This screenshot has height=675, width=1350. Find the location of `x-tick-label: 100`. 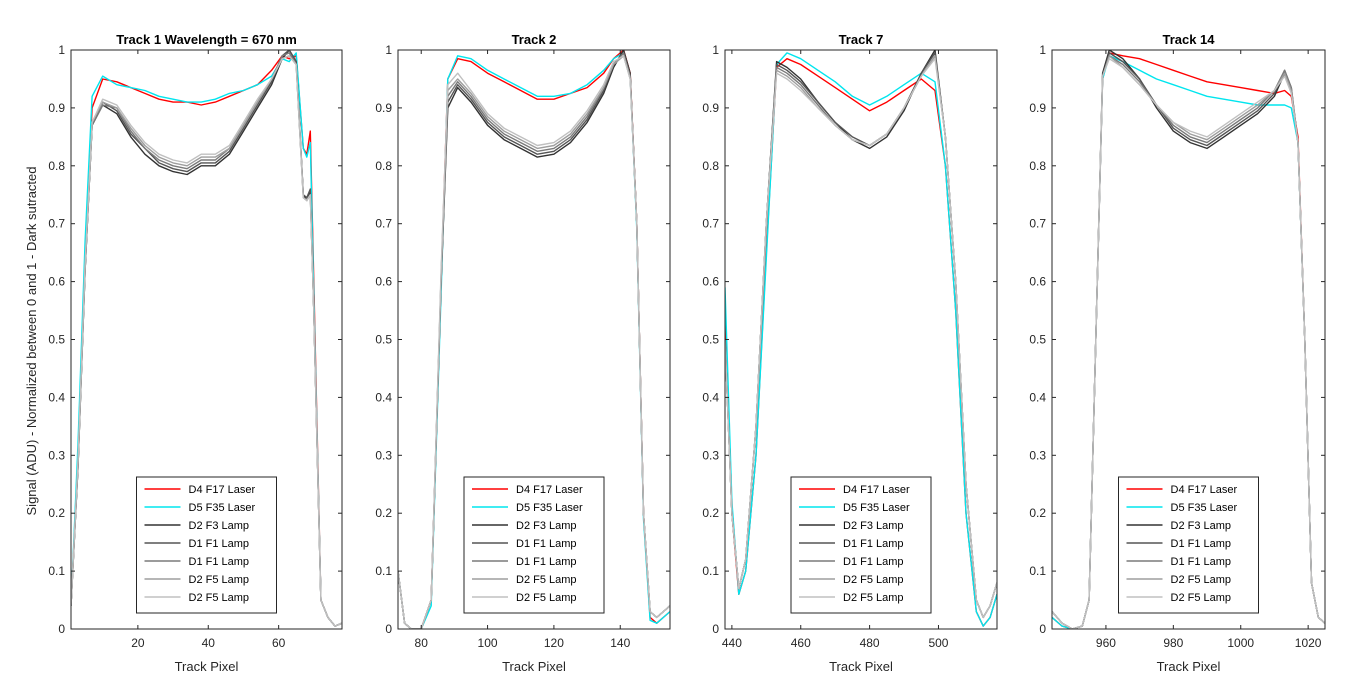

x-tick-label: 100 is located at coordinates (488, 643).